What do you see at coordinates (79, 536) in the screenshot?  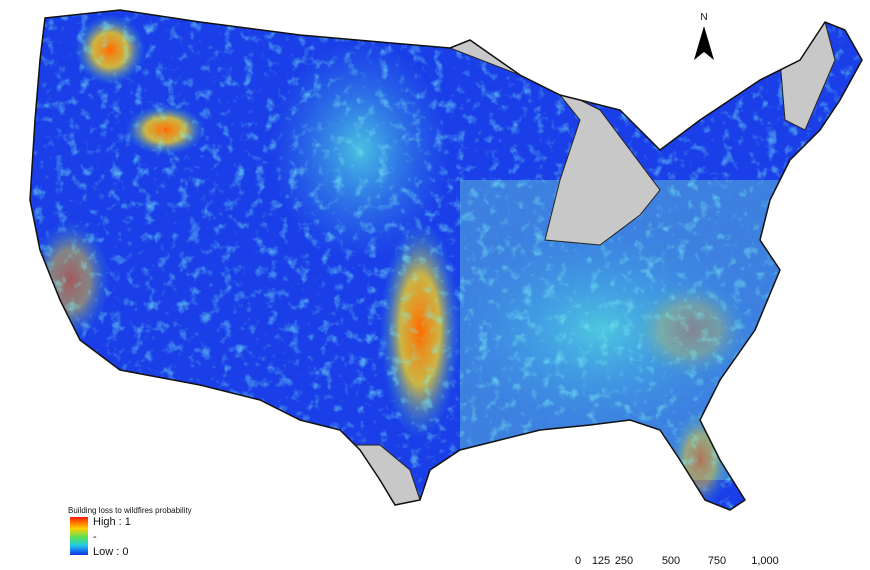 I see `legend-ramp` at bounding box center [79, 536].